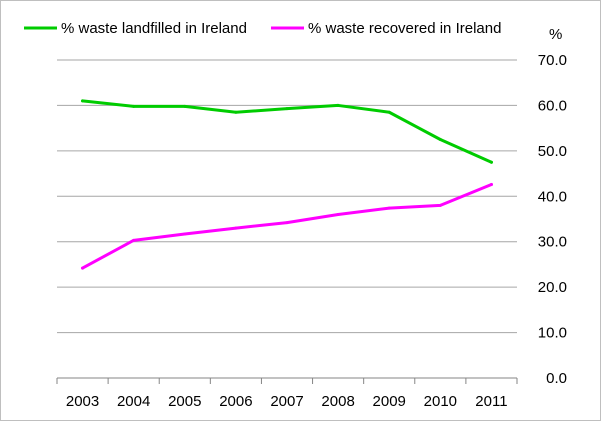  Describe the element at coordinates (552, 151) in the screenshot. I see `y-tick-label: 50.0` at that location.